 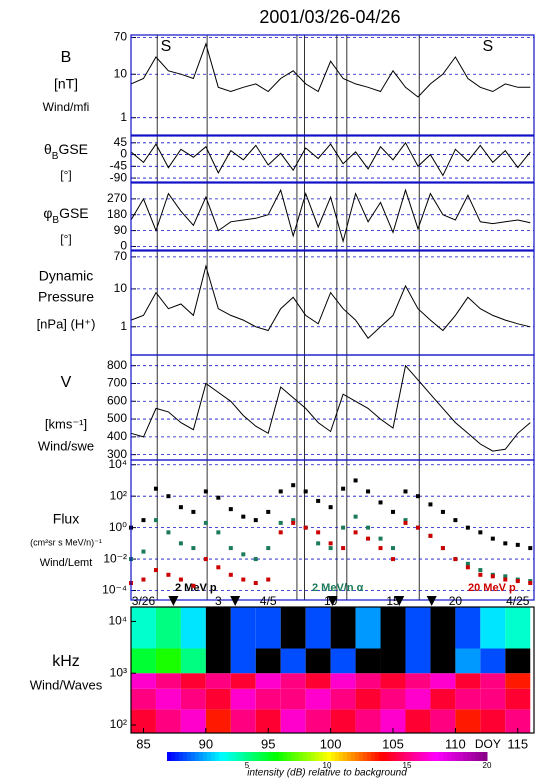 What do you see at coordinates (66, 323) in the screenshot?
I see `y-axis-label: [nPa] (H⁺)` at bounding box center [66, 323].